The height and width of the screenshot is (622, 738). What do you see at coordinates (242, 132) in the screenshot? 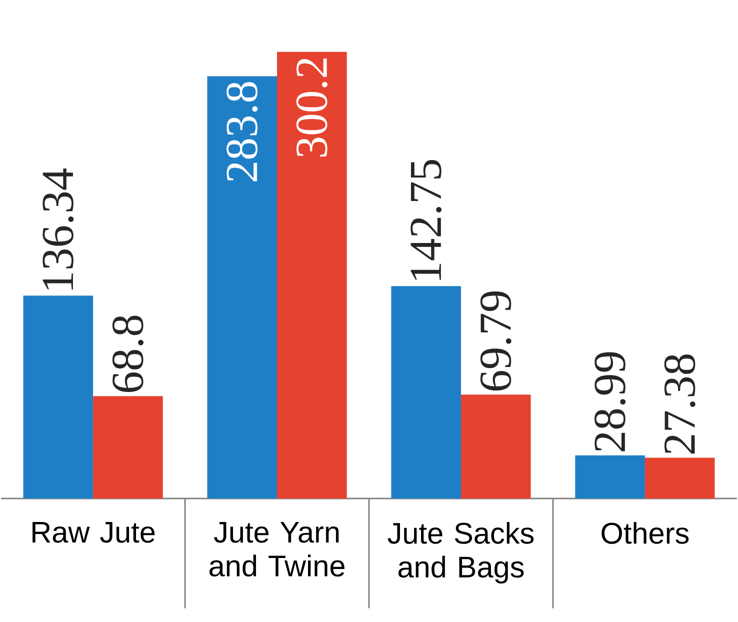
I see `data-label: 283.8` at bounding box center [242, 132].